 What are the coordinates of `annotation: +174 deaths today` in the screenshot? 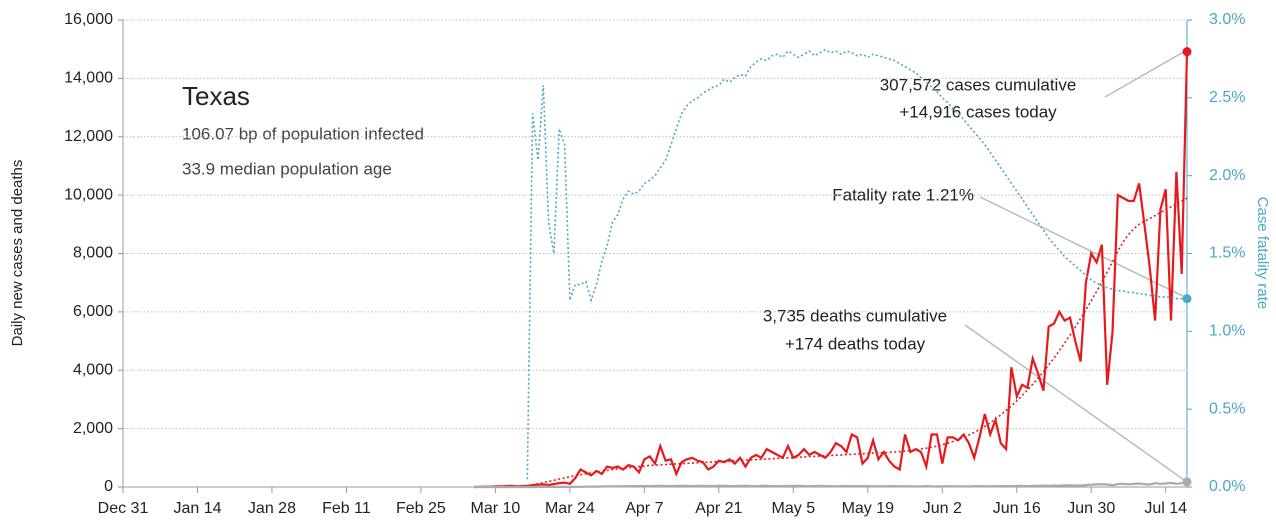 It's located at (855, 343).